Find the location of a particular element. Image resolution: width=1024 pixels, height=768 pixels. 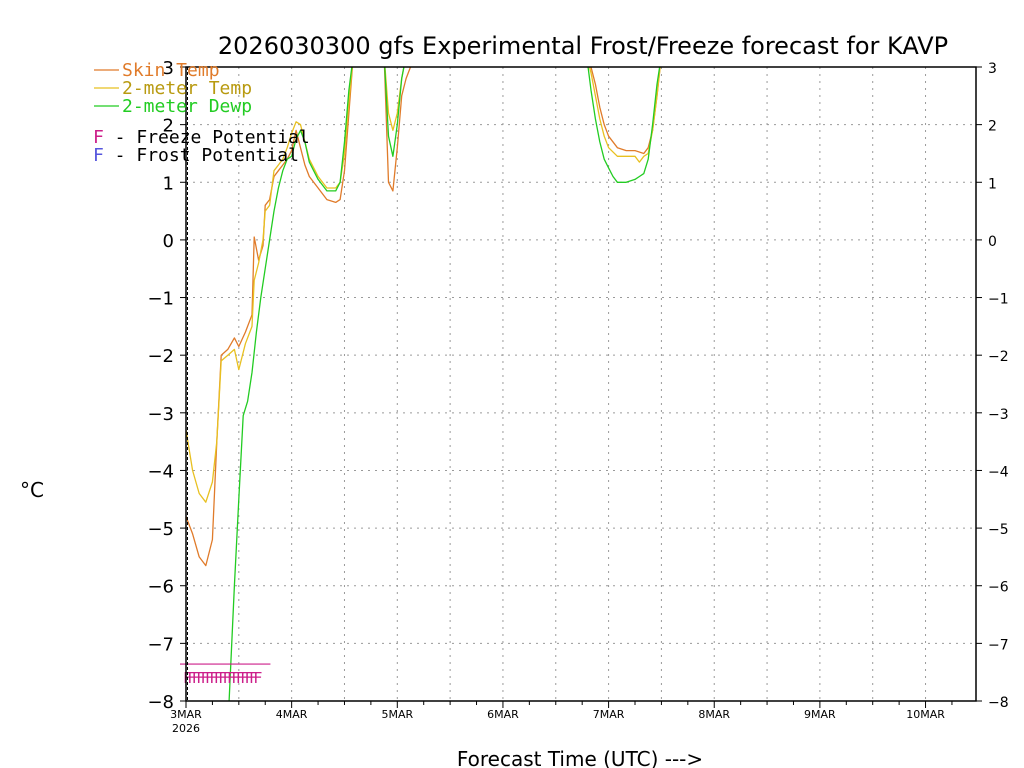

x-tick-sublabel: 2026 is located at coordinates (186, 728).